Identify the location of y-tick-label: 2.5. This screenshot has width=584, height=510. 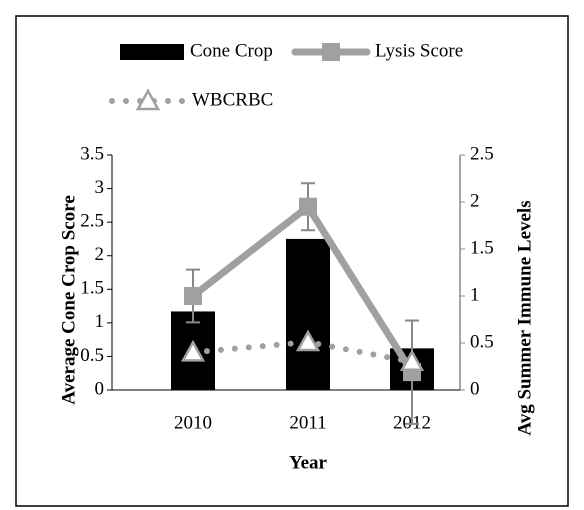
(92, 221).